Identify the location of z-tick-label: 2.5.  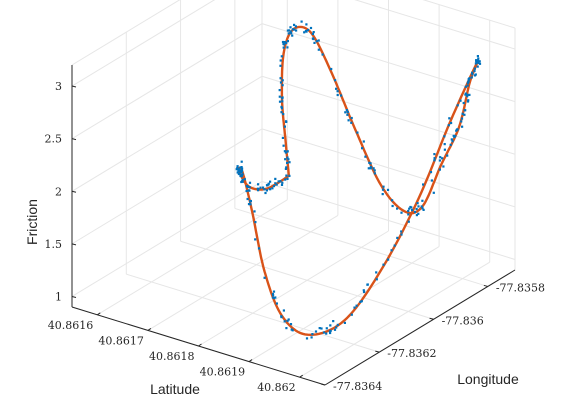
(54, 139).